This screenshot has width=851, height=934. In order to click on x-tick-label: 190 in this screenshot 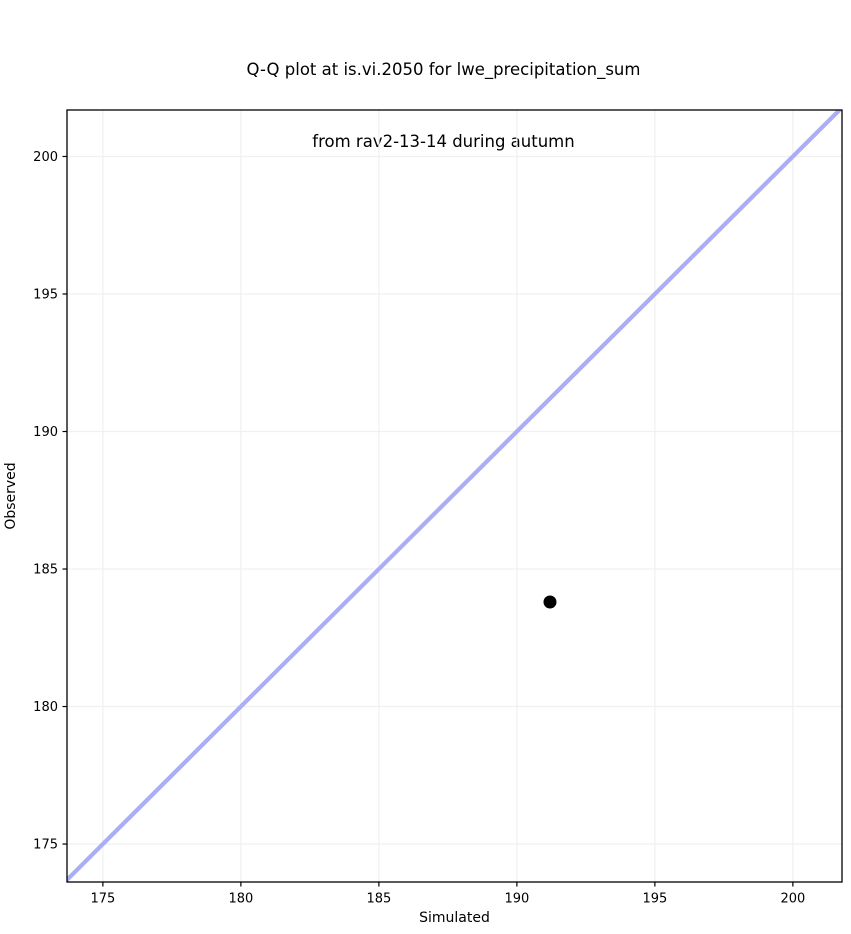, I will do `click(516, 899)`.